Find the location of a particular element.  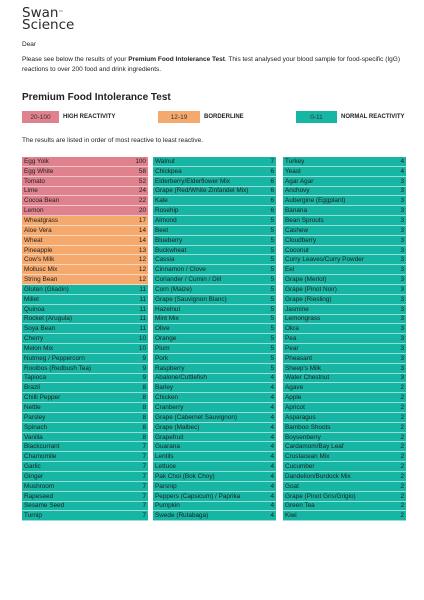

reactivity-score: 13 is located at coordinates (142, 250).